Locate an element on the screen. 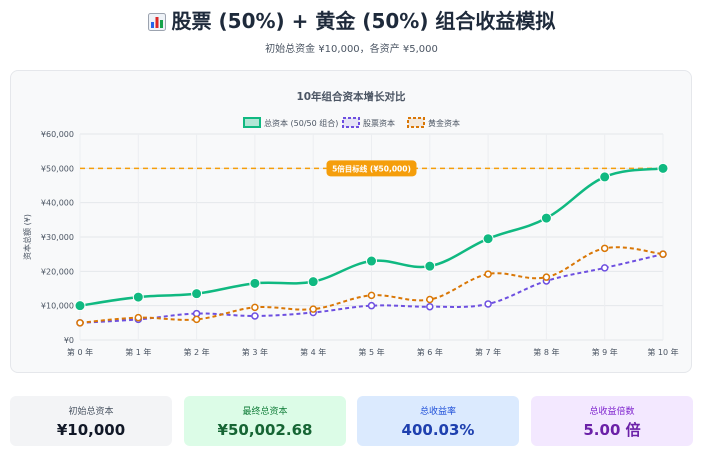 Image resolution: width=703 pixels, height=458 pixels. page-subtitle: 初始总资金 ¥10,000，各资产 ¥5,000 is located at coordinates (351, 49).